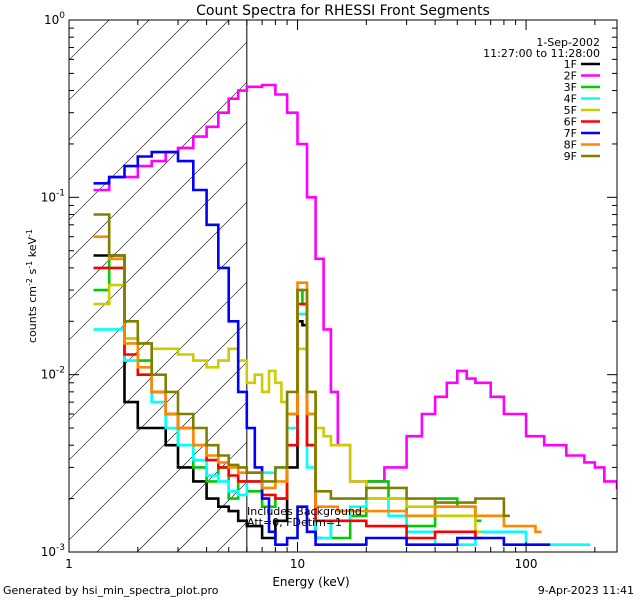 This screenshot has width=640, height=600. I want to click on date-label: 1-Sep-2002, so click(568, 42).